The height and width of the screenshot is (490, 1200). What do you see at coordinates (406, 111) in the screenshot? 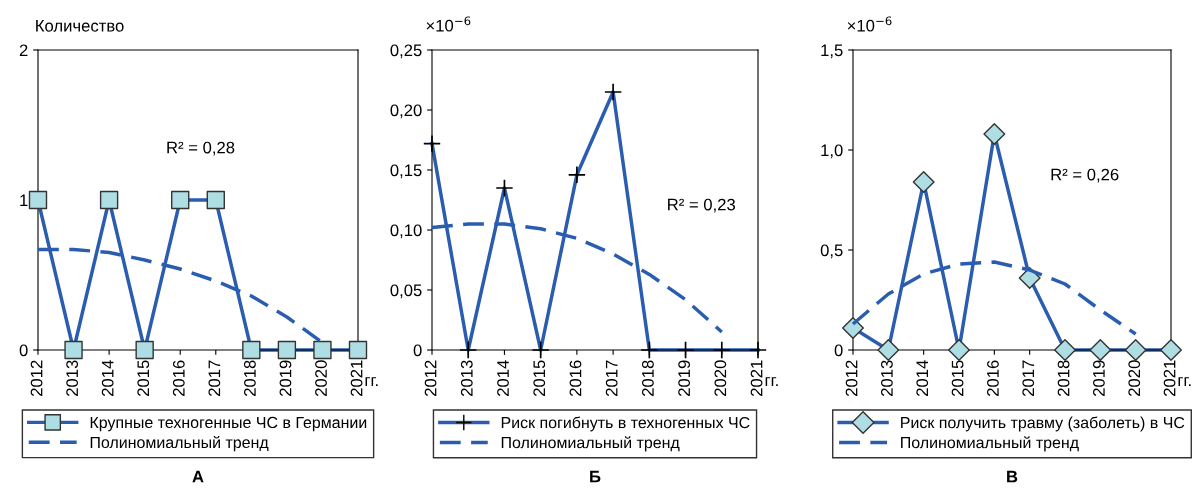
I see `y-tick-label: 0,20` at bounding box center [406, 111].